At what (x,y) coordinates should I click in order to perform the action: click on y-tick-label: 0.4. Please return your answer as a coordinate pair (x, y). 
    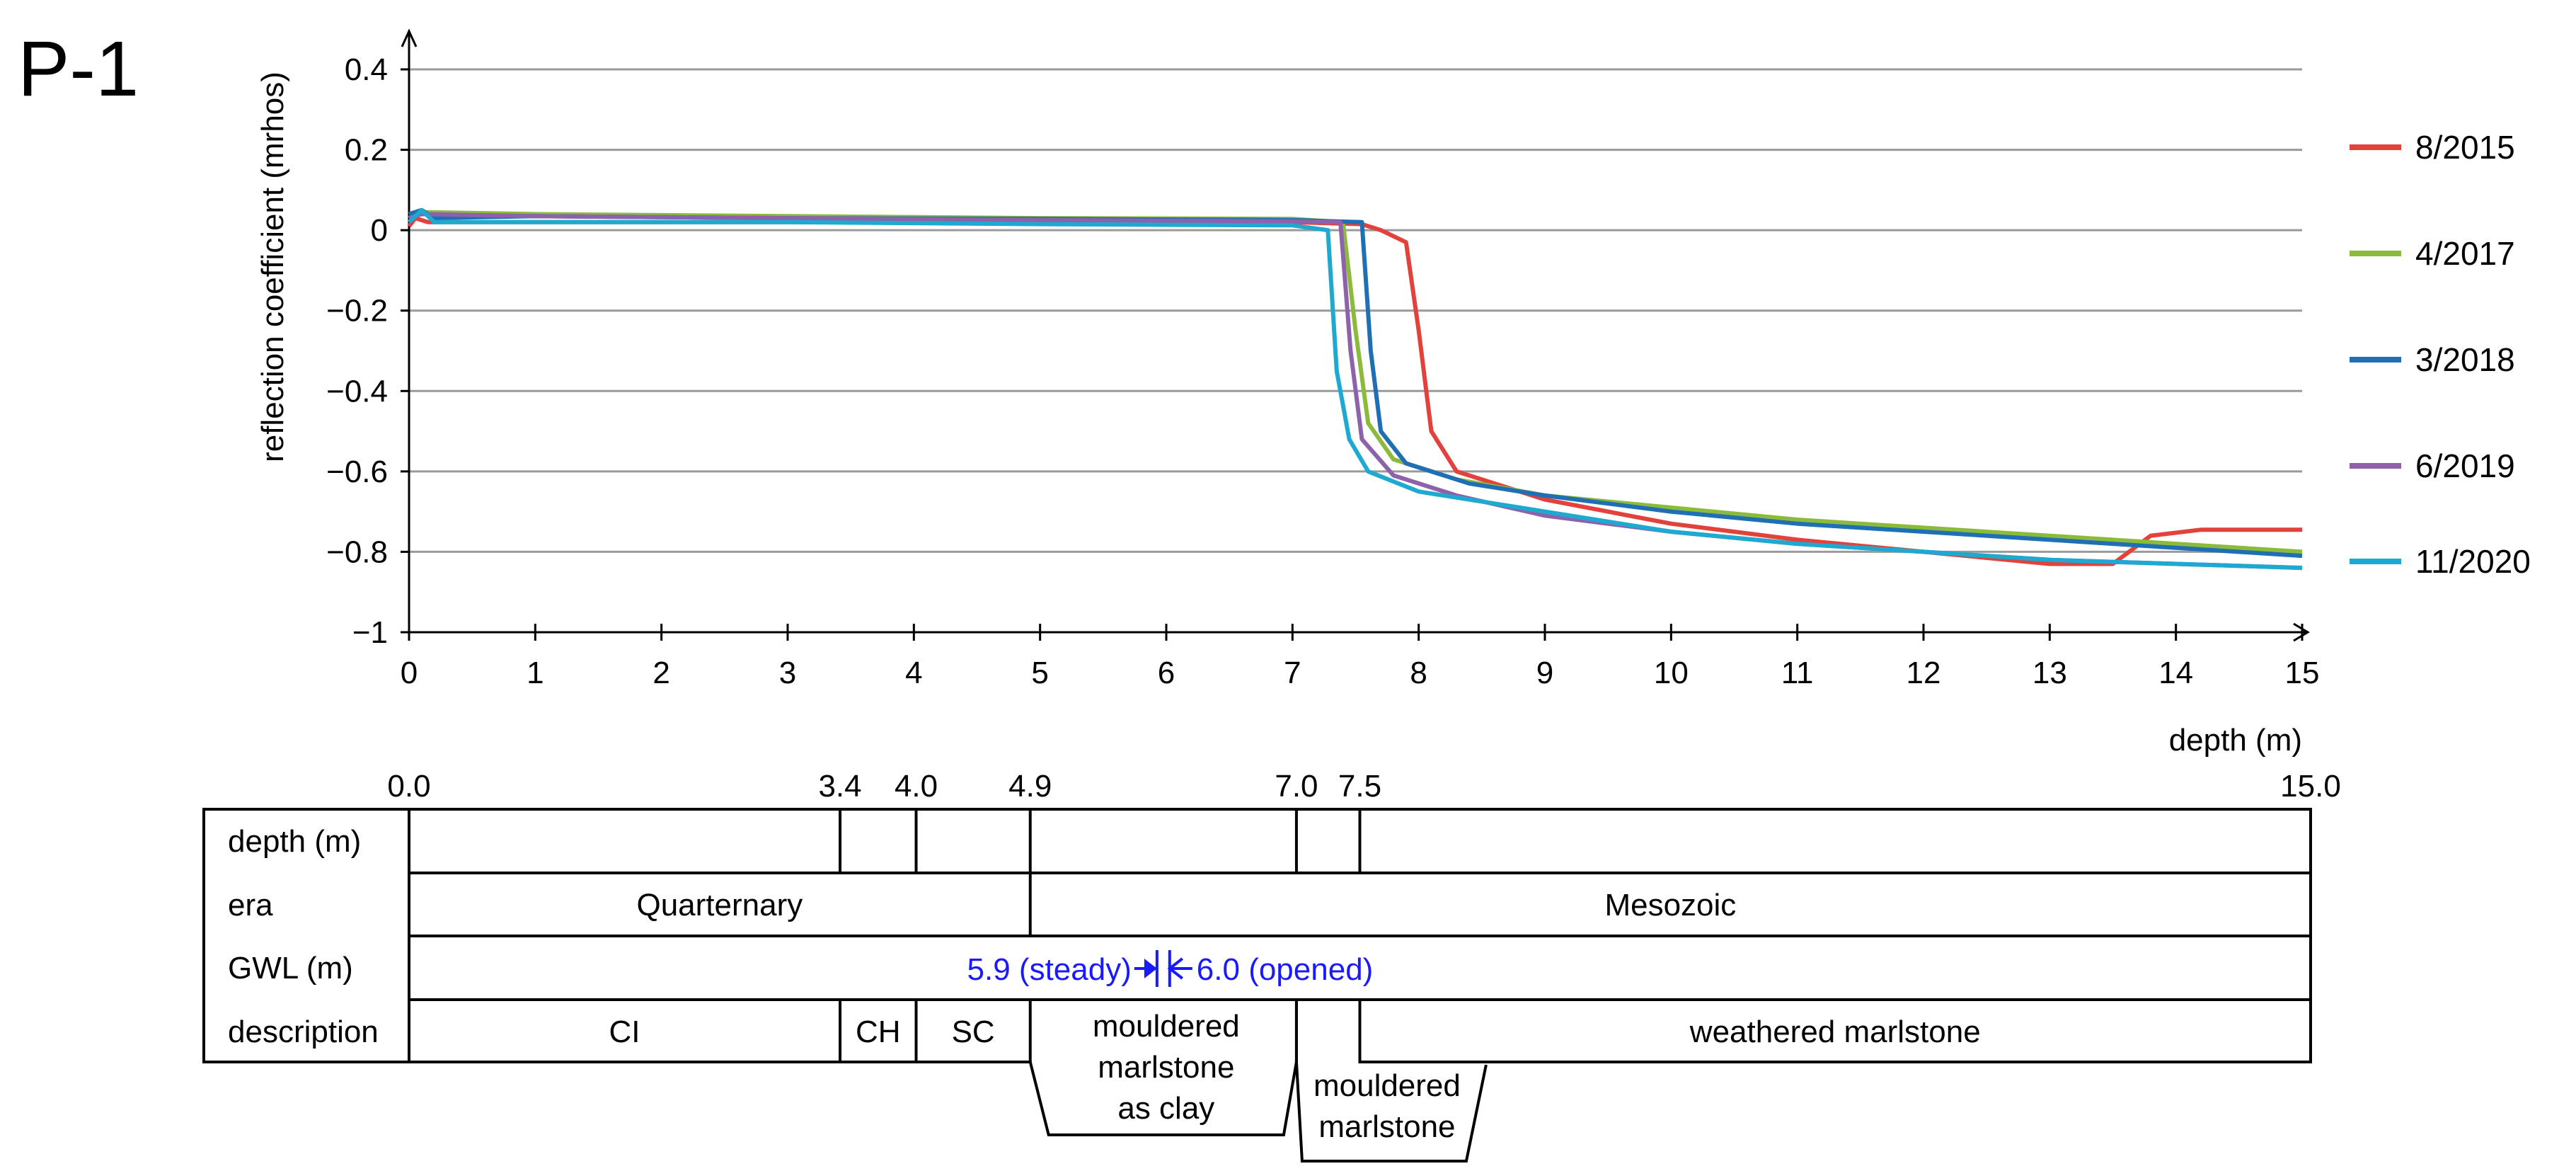
    Looking at the image, I should click on (367, 69).